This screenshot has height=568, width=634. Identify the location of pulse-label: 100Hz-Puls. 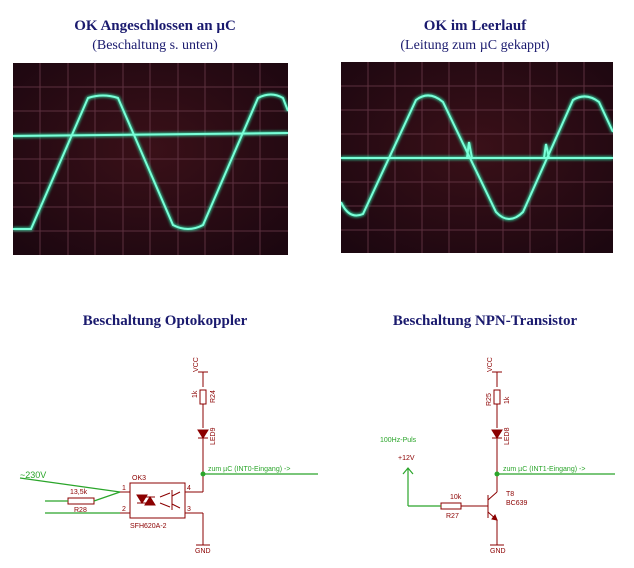
(398, 440).